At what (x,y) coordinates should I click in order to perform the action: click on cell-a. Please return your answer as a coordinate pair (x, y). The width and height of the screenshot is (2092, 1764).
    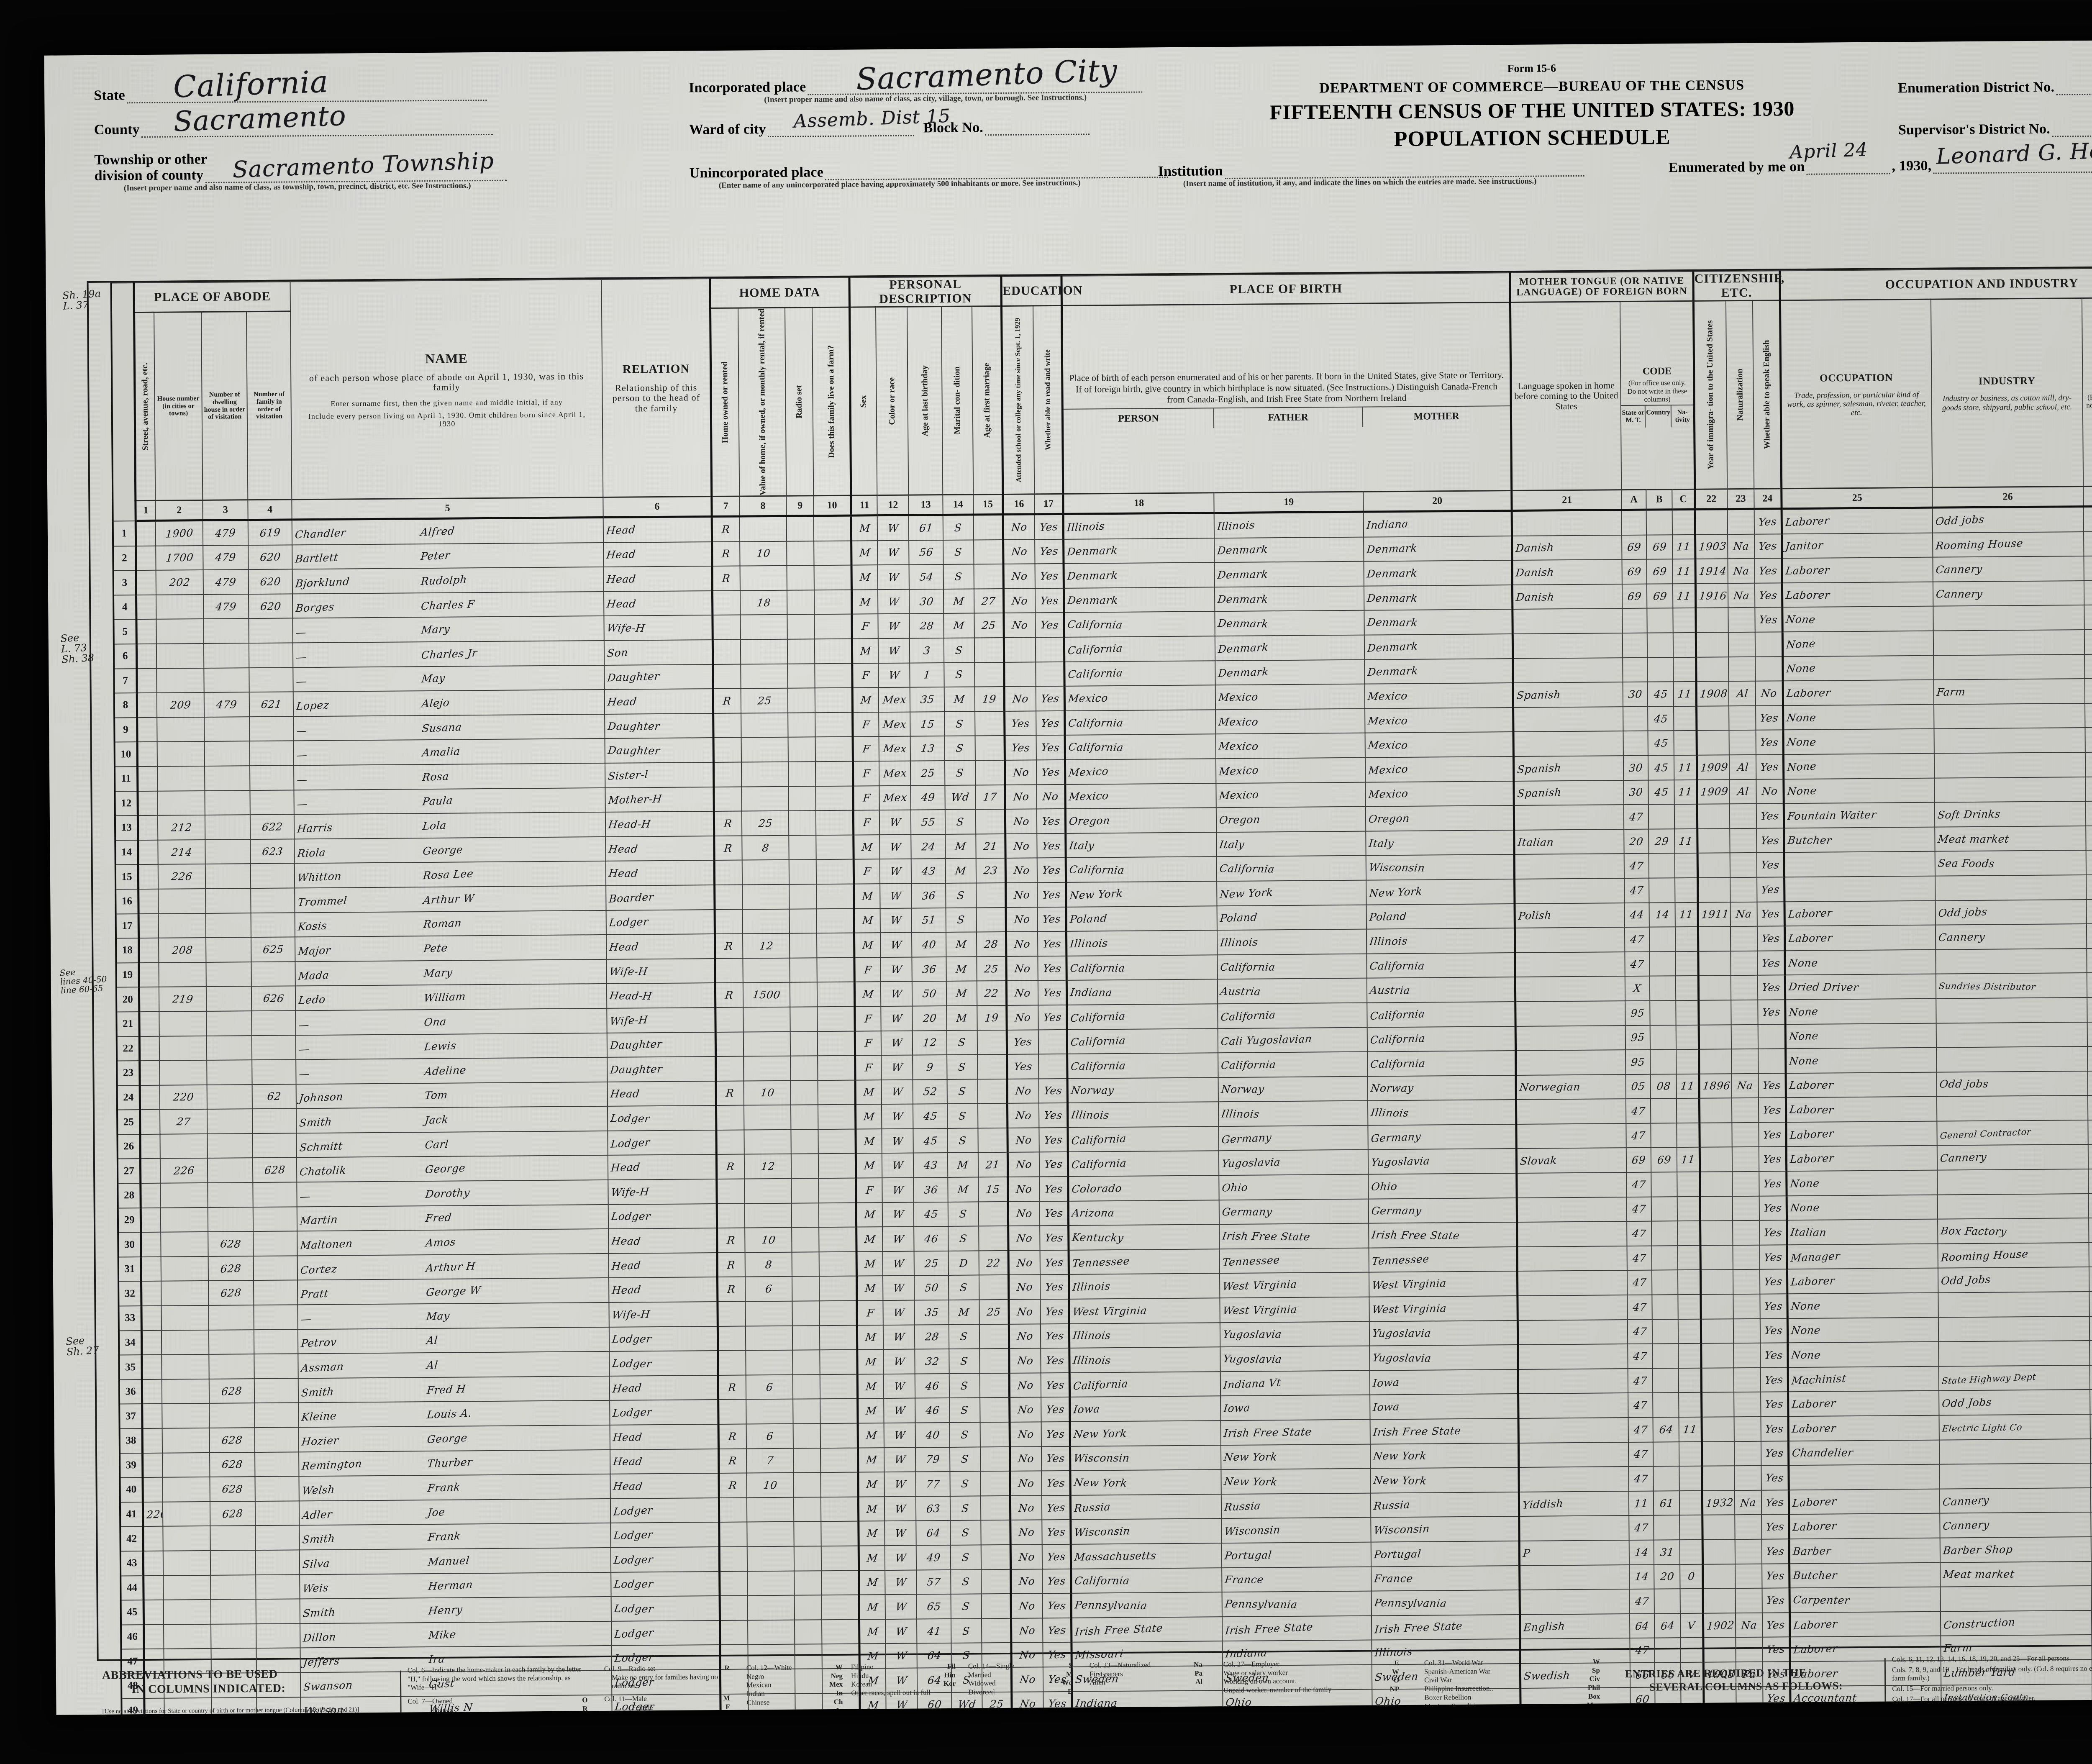
    Looking at the image, I should click on (1634, 620).